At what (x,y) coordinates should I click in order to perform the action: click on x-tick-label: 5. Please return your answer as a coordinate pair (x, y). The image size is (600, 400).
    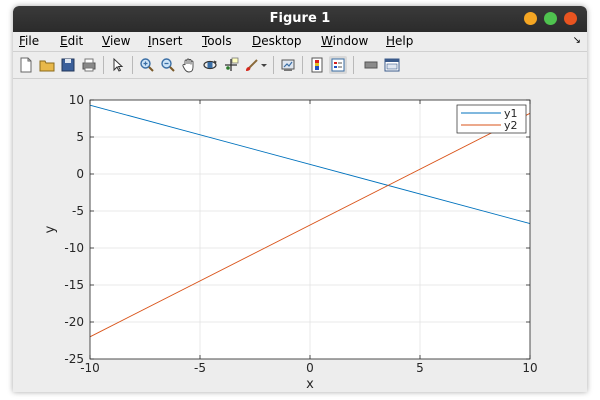
    Looking at the image, I should click on (420, 368).